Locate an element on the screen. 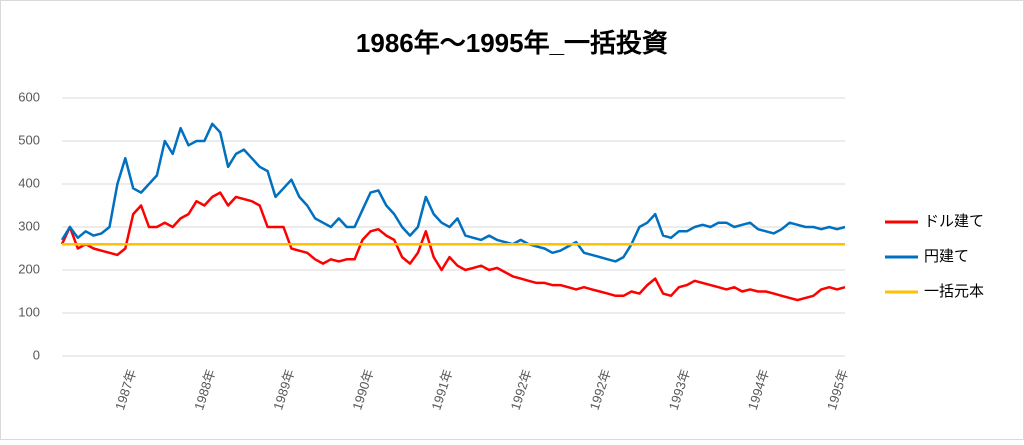 The height and width of the screenshot is (445, 1024). legend-label: ドル建て is located at coordinates (954, 221).